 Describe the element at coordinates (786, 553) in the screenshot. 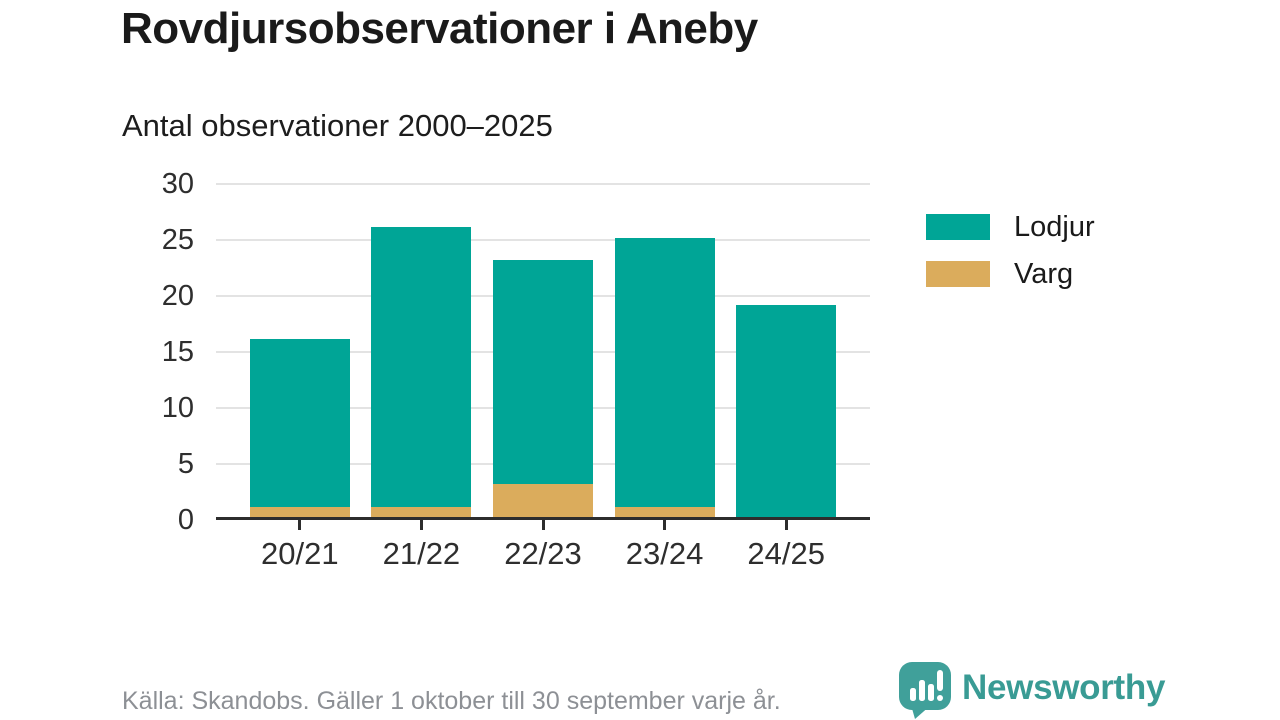

I see `x-tick-label: 24/25` at that location.